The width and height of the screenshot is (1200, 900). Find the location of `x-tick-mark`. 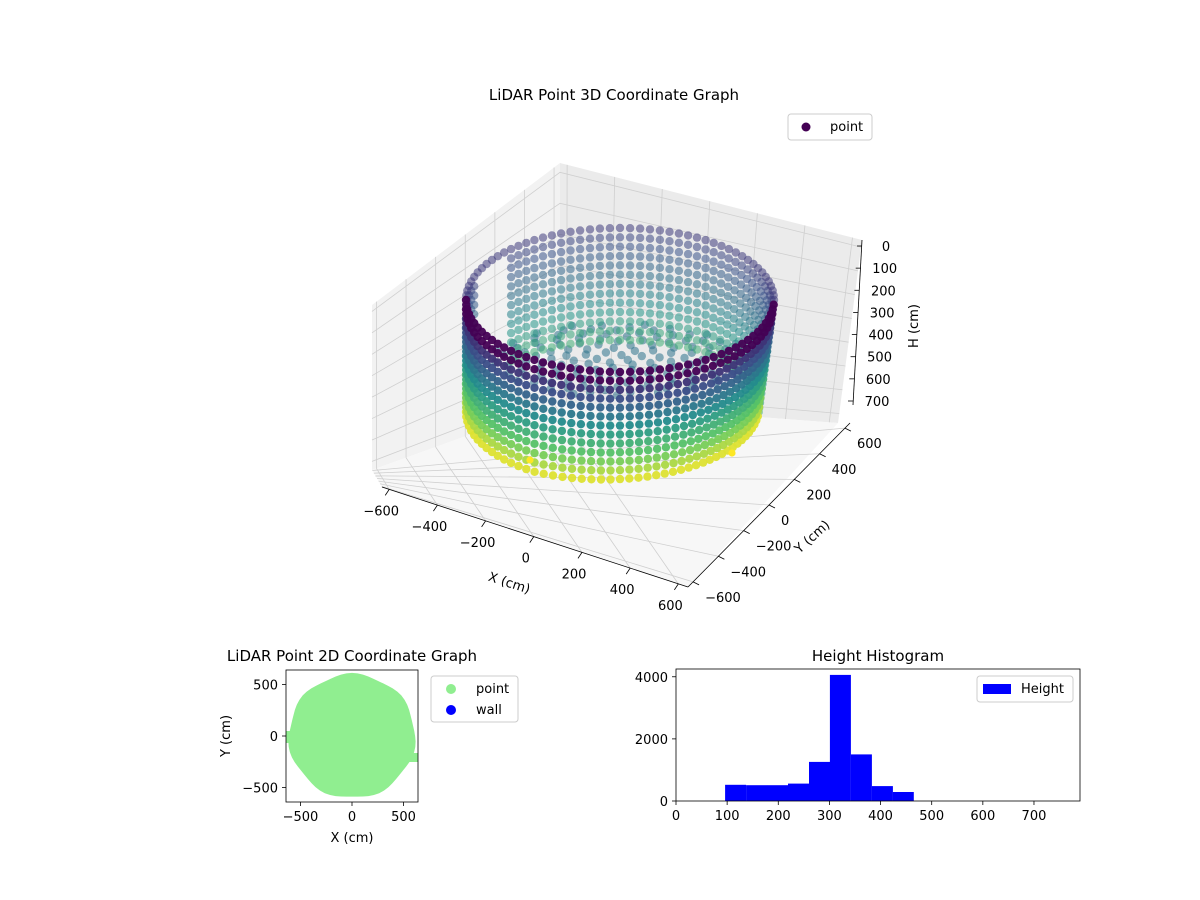

x-tick-mark is located at coordinates (483, 524).